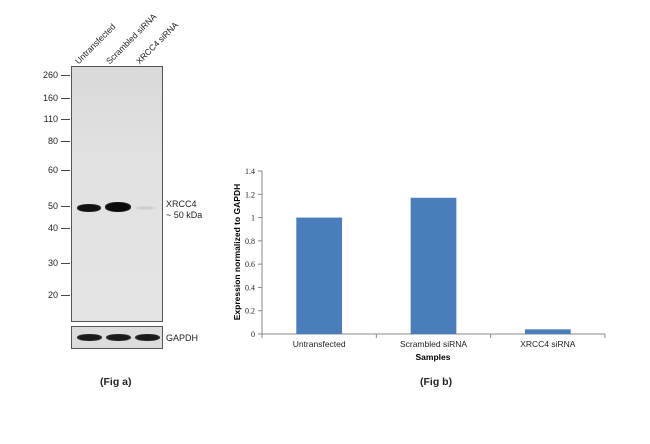  I want to click on x-tick-label: XRCC4 siRNA, so click(548, 344).